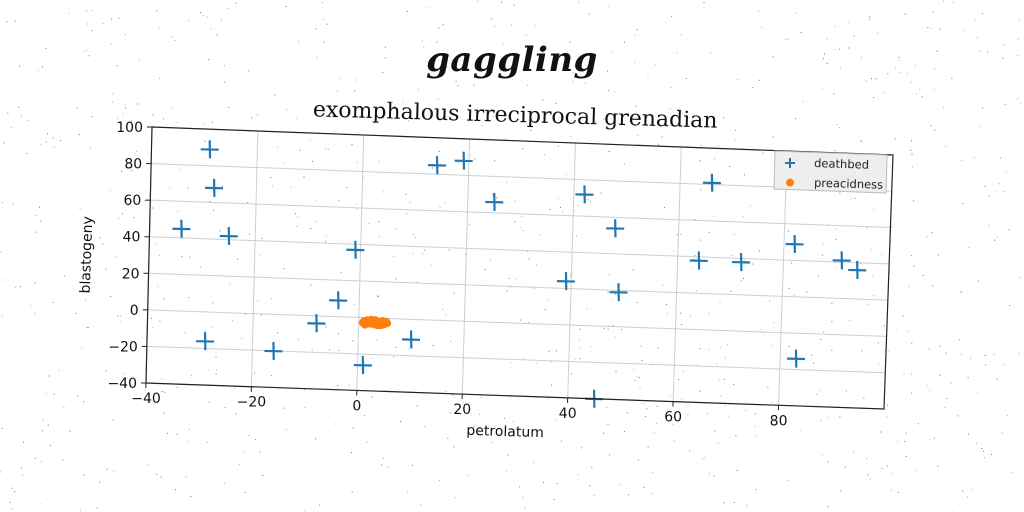 The height and width of the screenshot is (512, 1024). What do you see at coordinates (133, 165) in the screenshot?
I see `y-tick-label: 80` at bounding box center [133, 165].